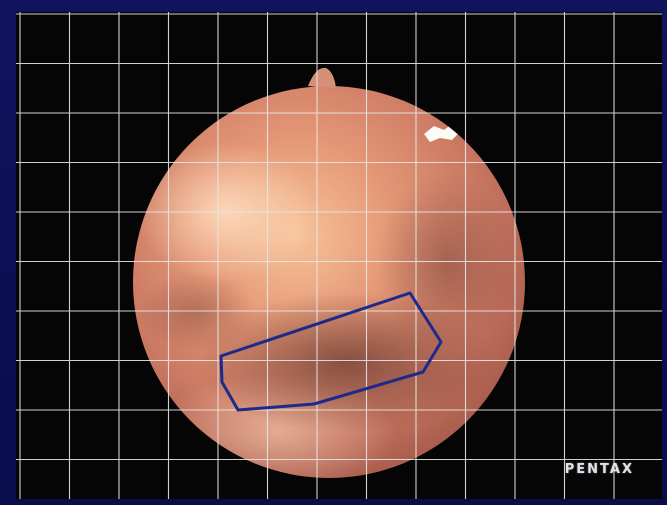 The width and height of the screenshot is (667, 505). I want to click on region-of-interest-outline, so click(331, 351).